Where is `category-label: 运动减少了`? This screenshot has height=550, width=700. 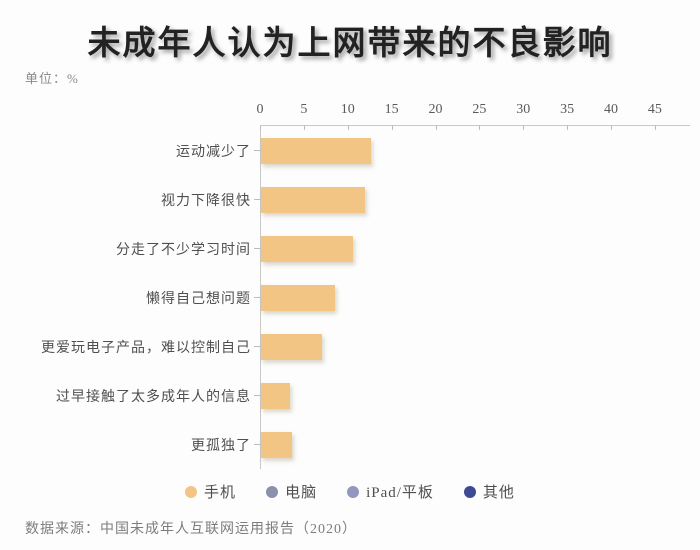 category-label: 运动减少了 is located at coordinates (213, 152).